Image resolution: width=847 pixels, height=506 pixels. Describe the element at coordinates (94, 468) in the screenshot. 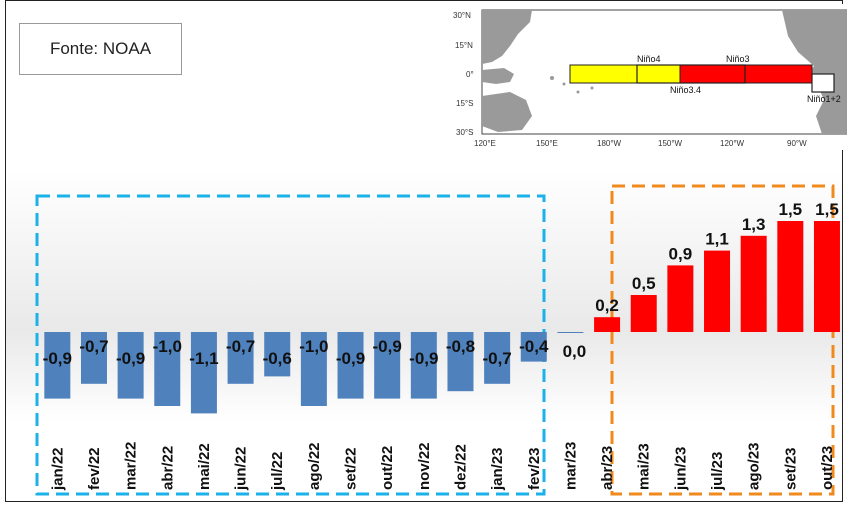

I see `tick-label-fev-22: fev/22` at that location.